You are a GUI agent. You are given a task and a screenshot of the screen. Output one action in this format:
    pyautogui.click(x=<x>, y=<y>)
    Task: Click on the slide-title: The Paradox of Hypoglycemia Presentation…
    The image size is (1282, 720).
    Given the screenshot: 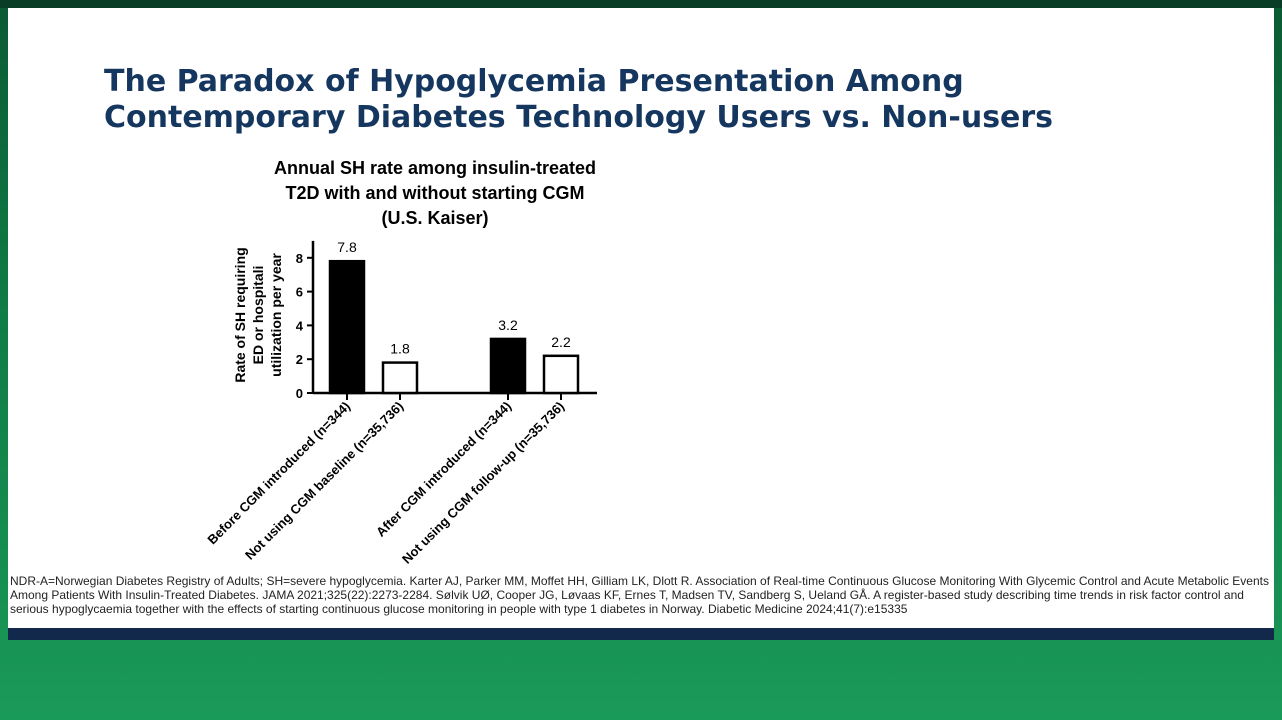 What is the action you would take?
    pyautogui.click(x=578, y=100)
    